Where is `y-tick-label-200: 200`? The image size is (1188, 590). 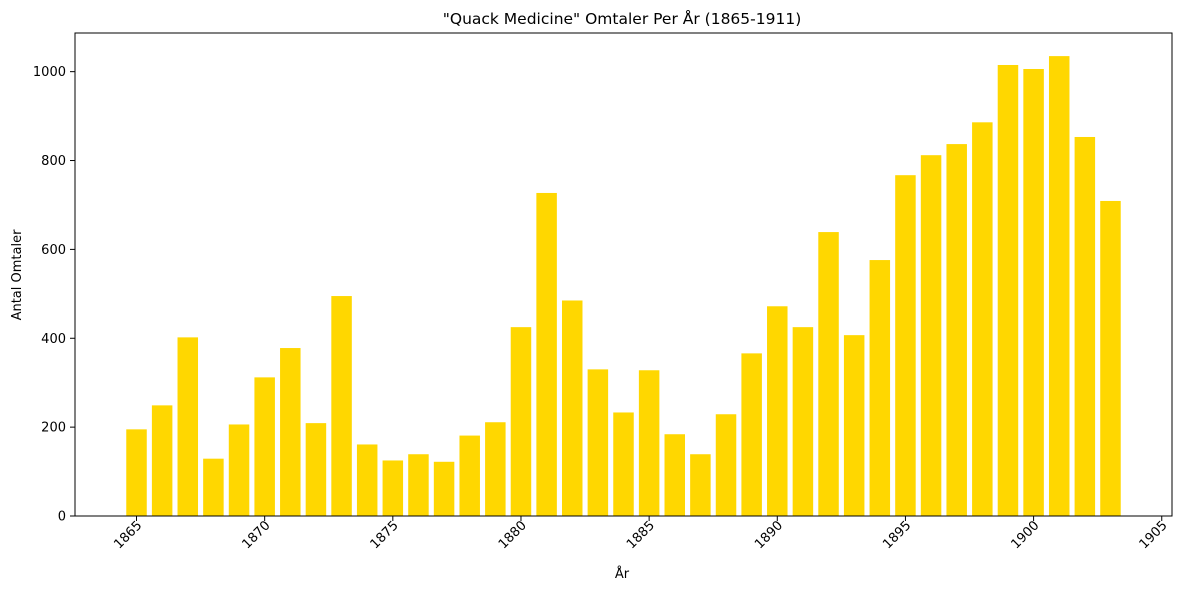 y-tick-label-200: 200 is located at coordinates (53, 428).